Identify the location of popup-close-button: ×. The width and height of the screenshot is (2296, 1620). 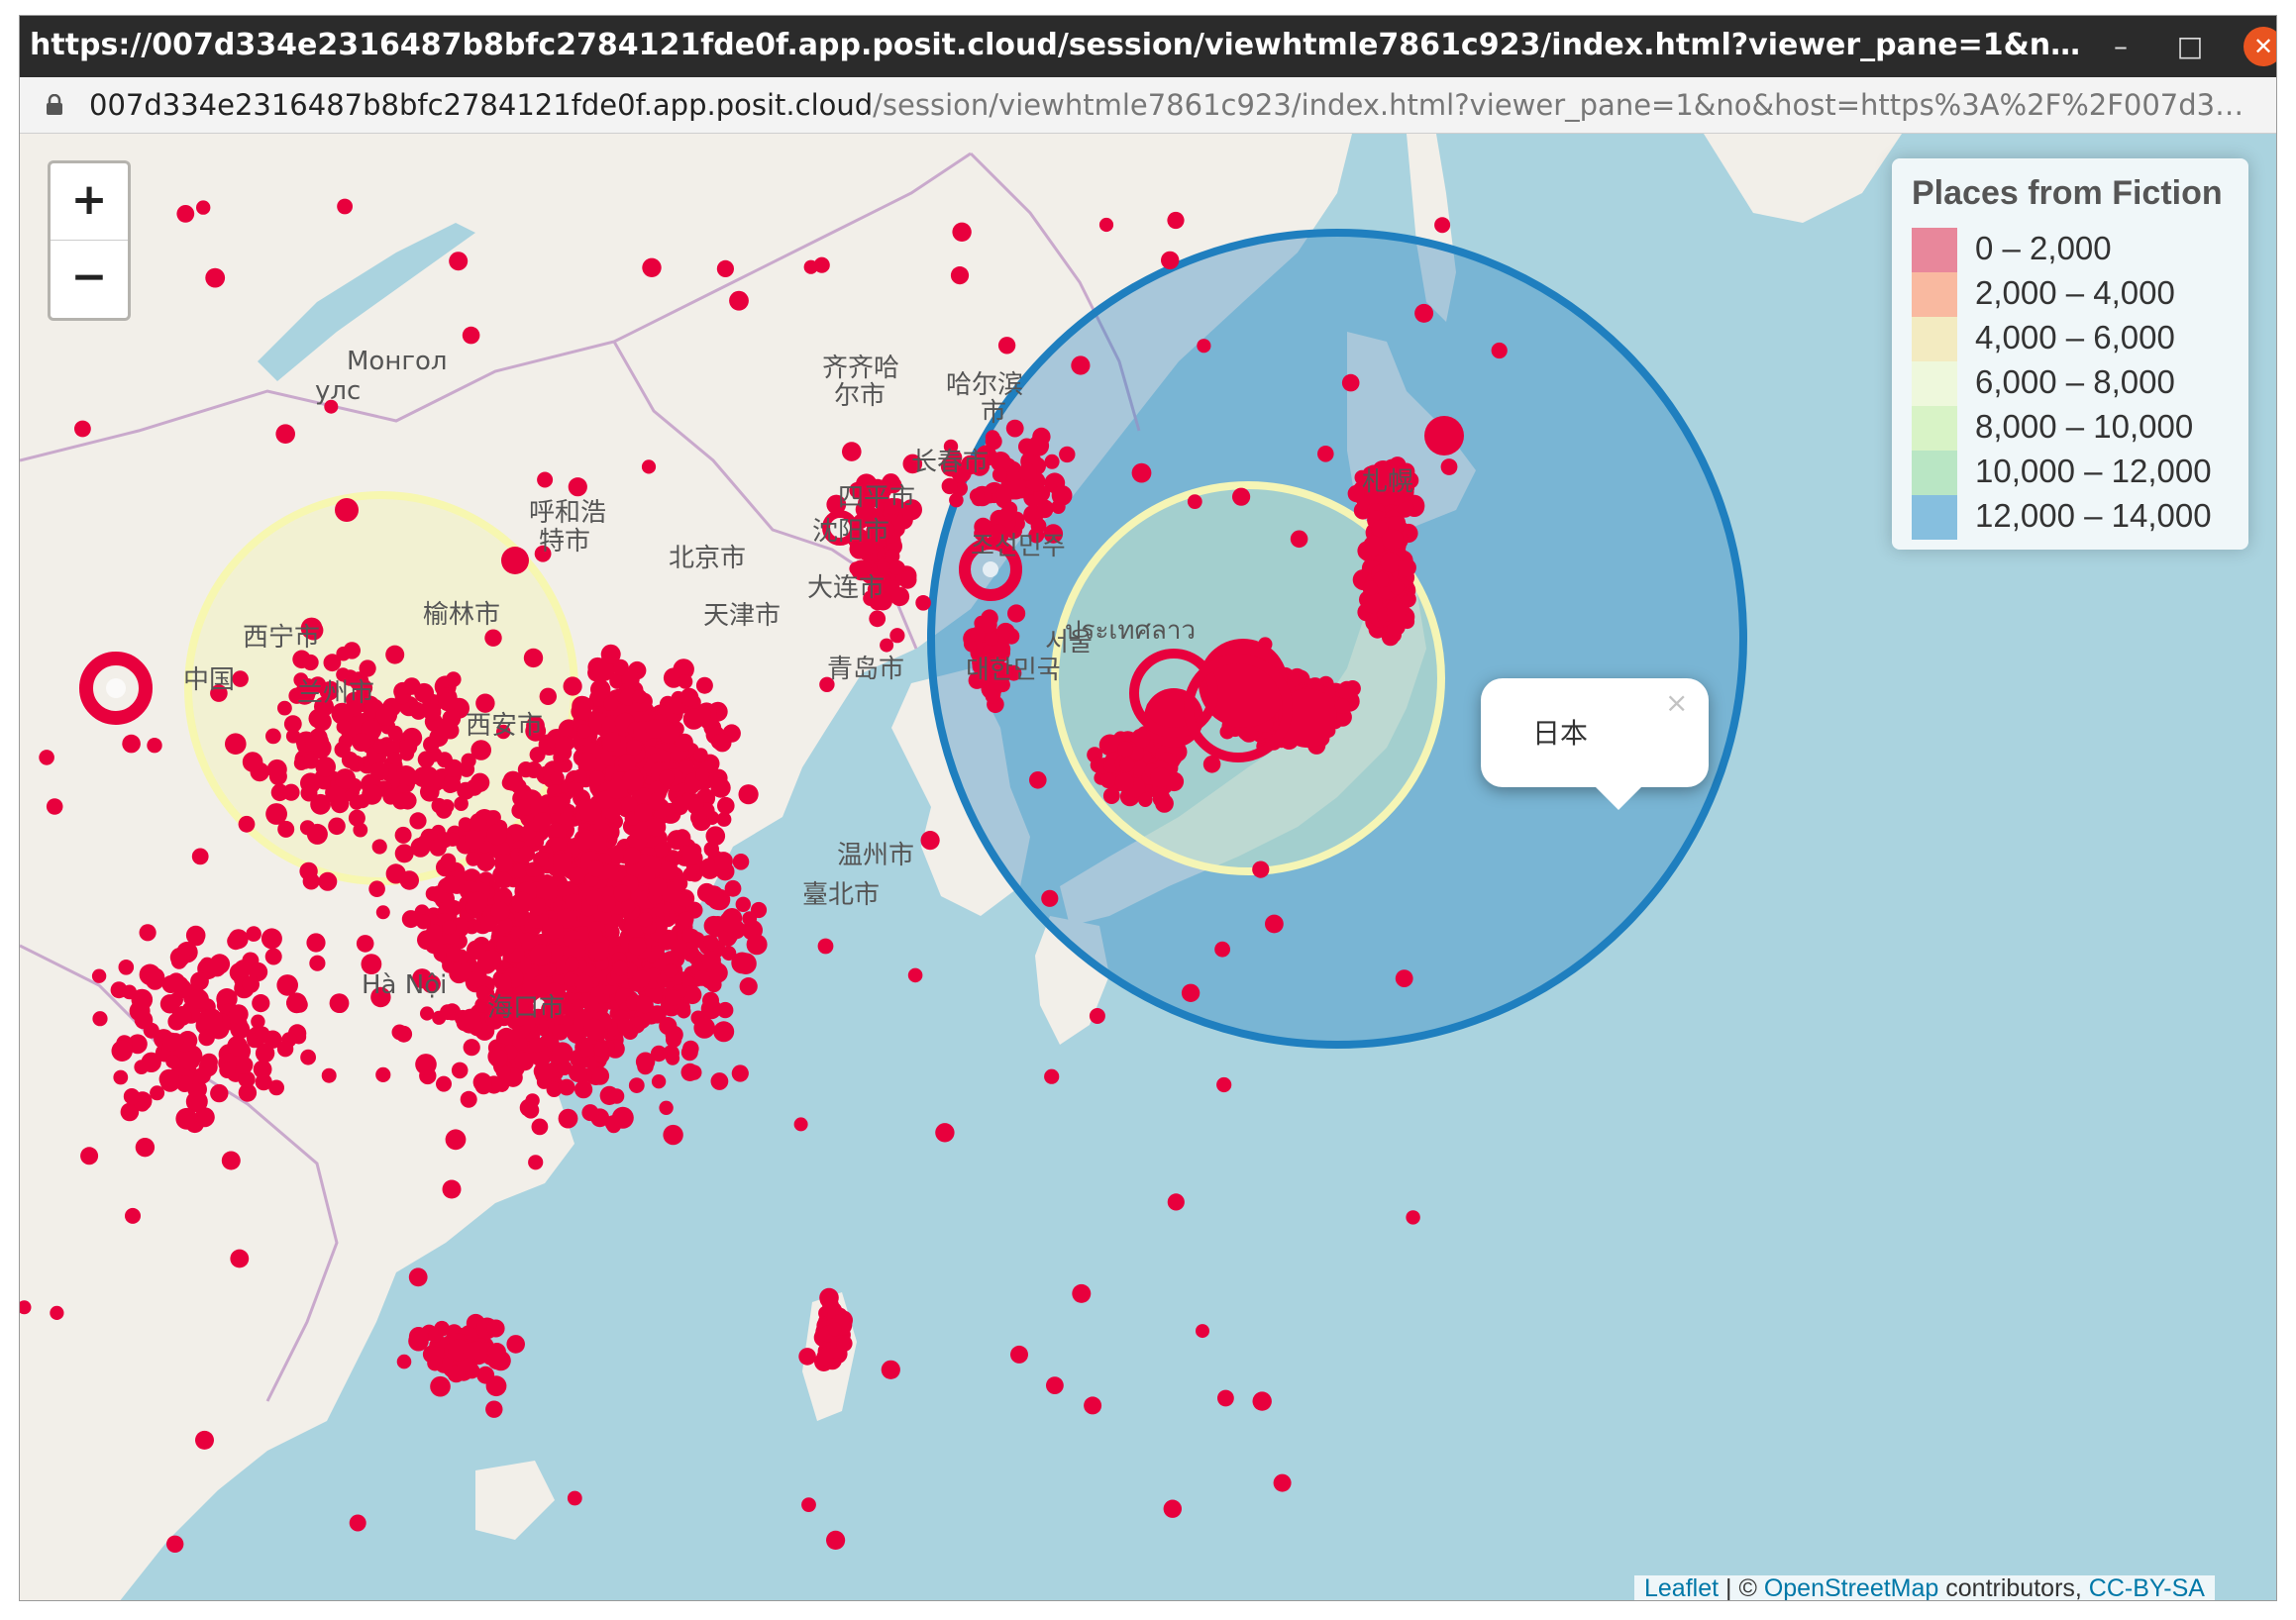
(1677, 702).